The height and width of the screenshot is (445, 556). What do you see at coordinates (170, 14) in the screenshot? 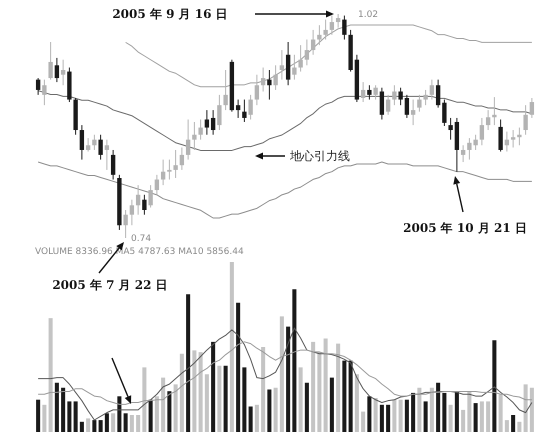
I see `annotation: 2005 年 9 月 16 日` at bounding box center [170, 14].